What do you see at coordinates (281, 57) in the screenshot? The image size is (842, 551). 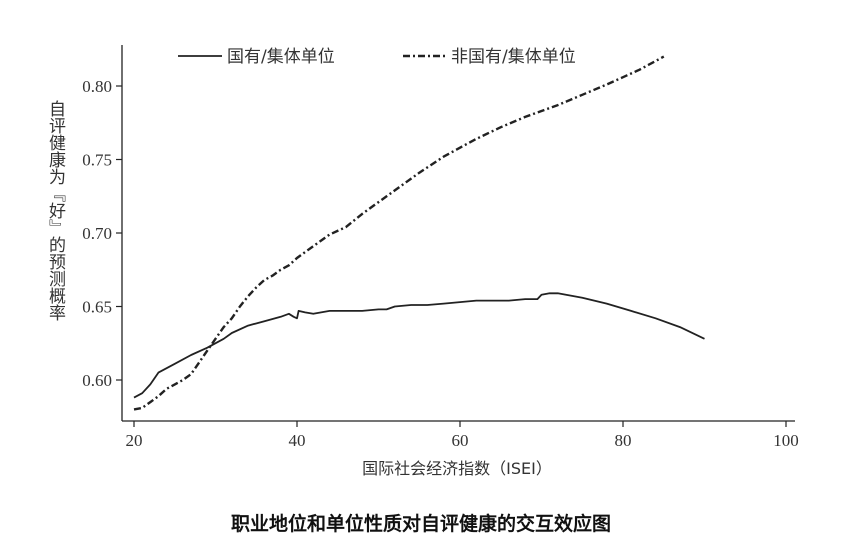 I see `legend-entry-state-owned-label: 国有/集体单位` at bounding box center [281, 57].